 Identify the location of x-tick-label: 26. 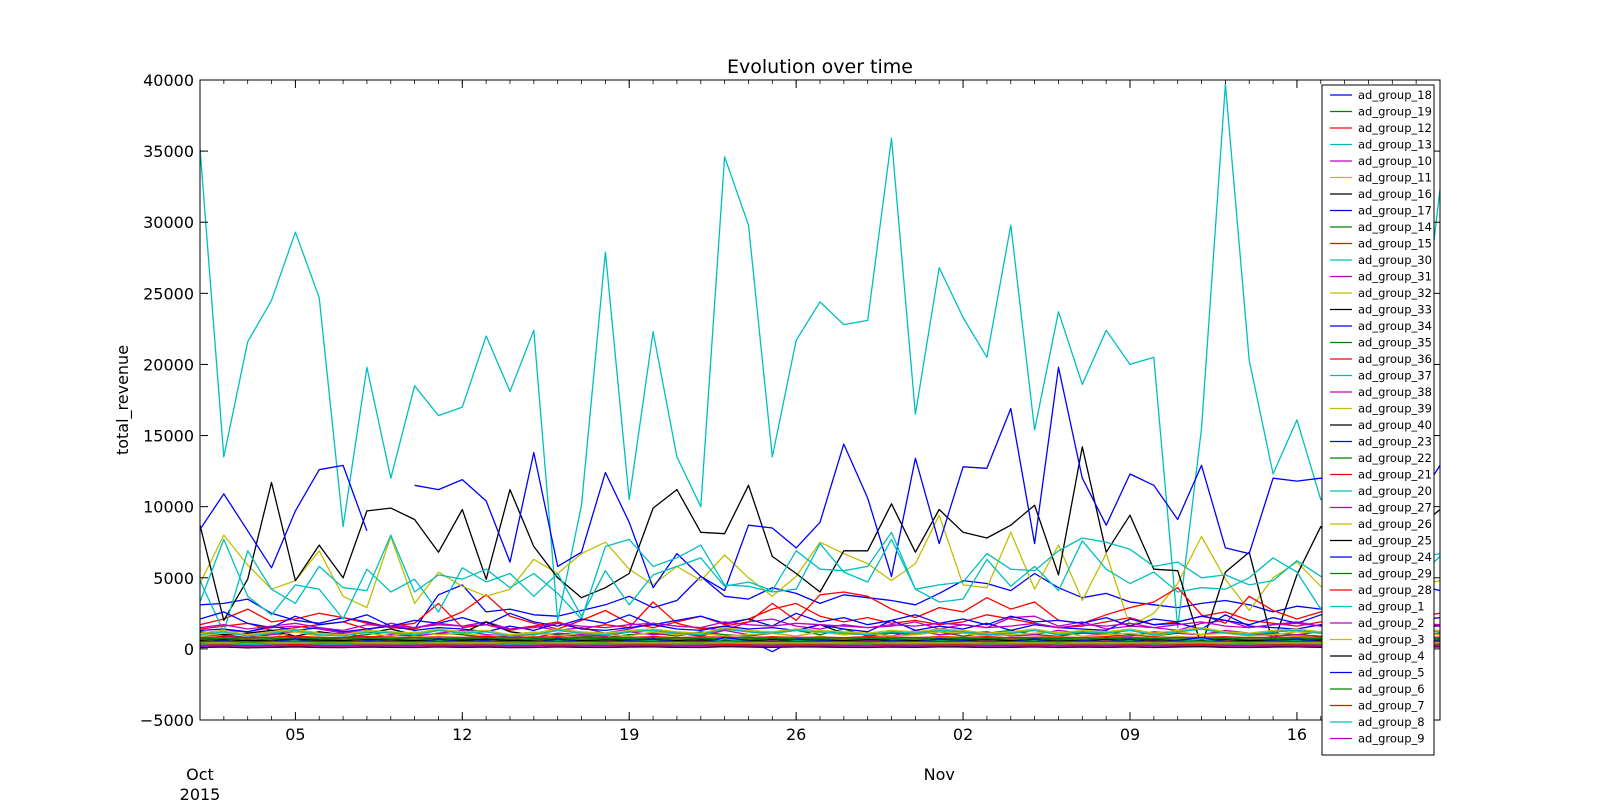
(796, 734).